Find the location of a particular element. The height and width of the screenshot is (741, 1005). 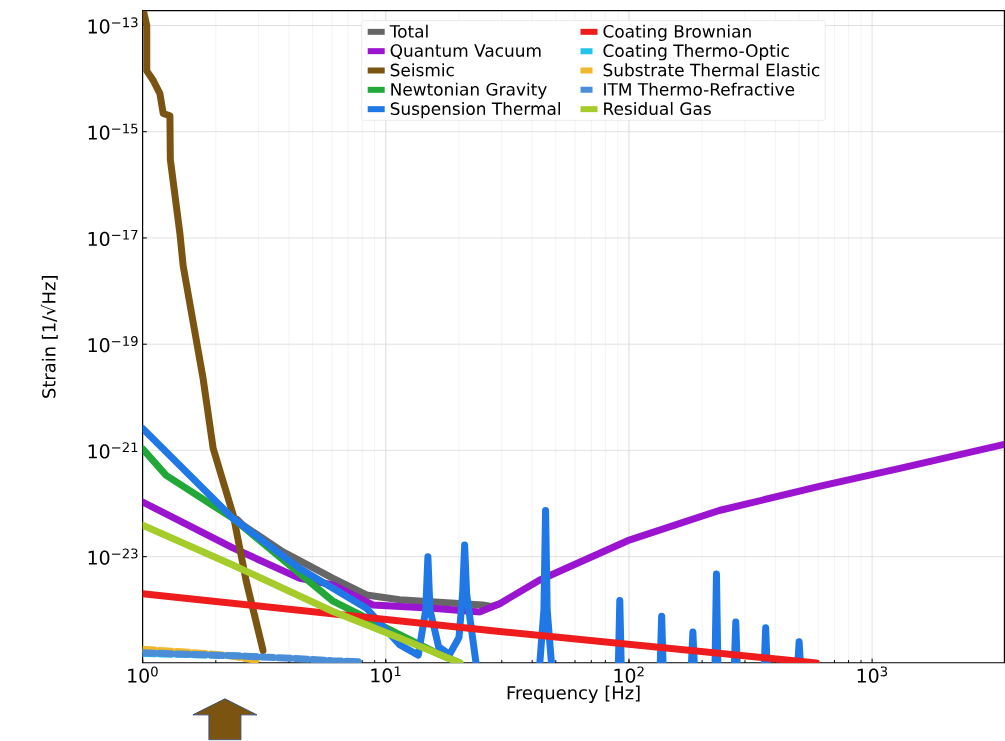

legend-label: Total is located at coordinates (408, 31).